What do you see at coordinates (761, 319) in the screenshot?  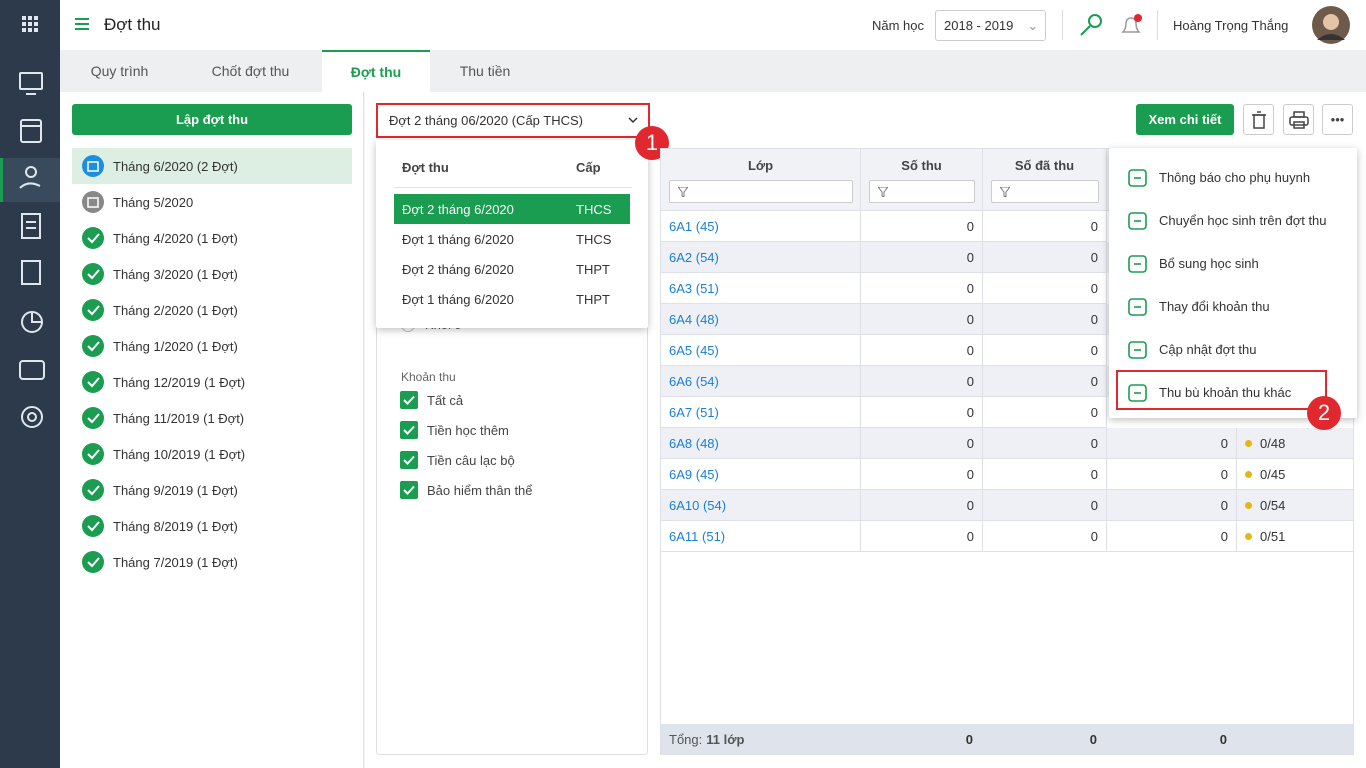 I see `table-cell: 6A4 (48)` at bounding box center [761, 319].